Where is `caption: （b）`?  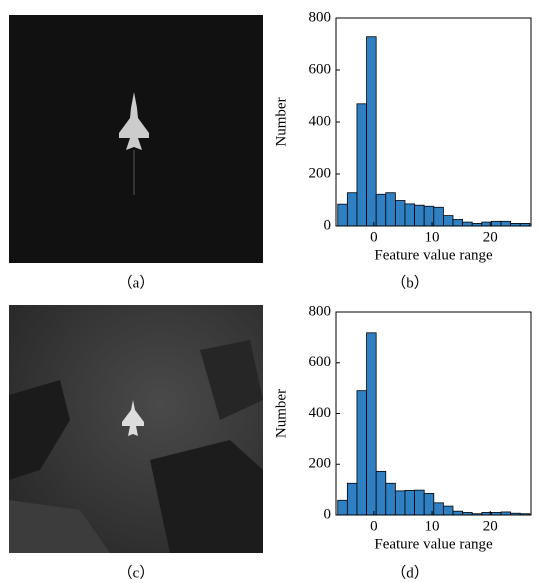
caption: （b） is located at coordinates (410, 282).